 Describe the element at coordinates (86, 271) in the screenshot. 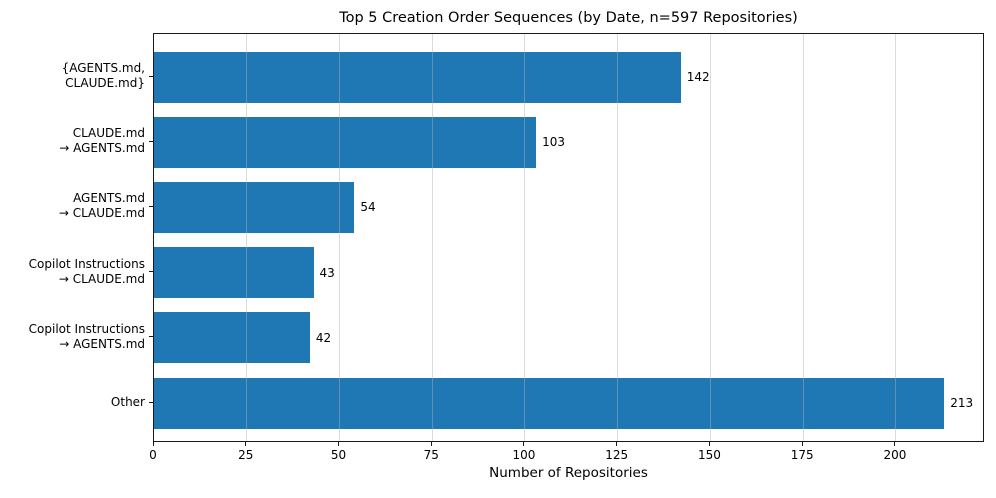

I see `y-tick-label: Copilot Instructions → CLAUDE.md` at that location.